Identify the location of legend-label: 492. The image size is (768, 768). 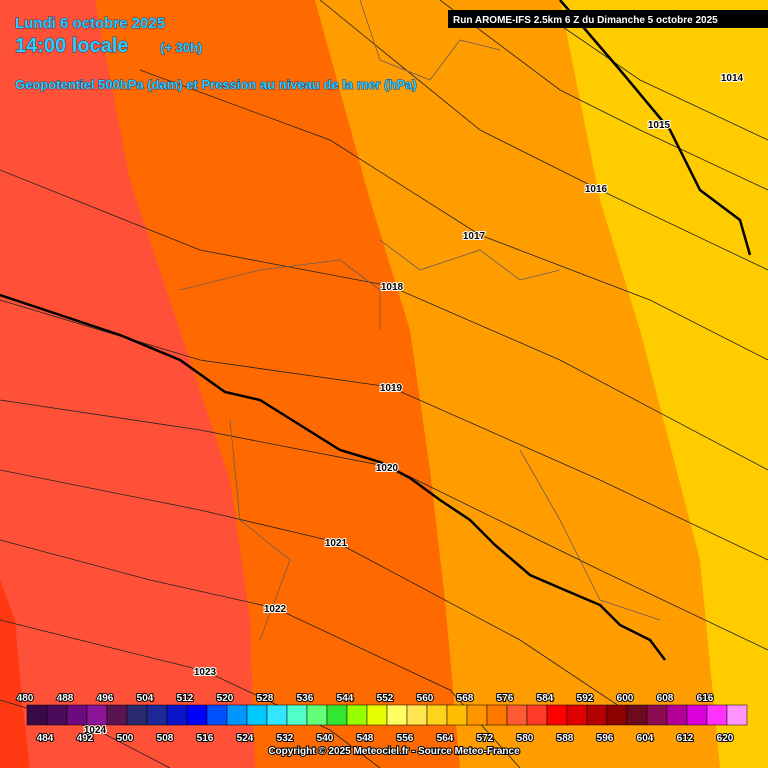
(85, 738).